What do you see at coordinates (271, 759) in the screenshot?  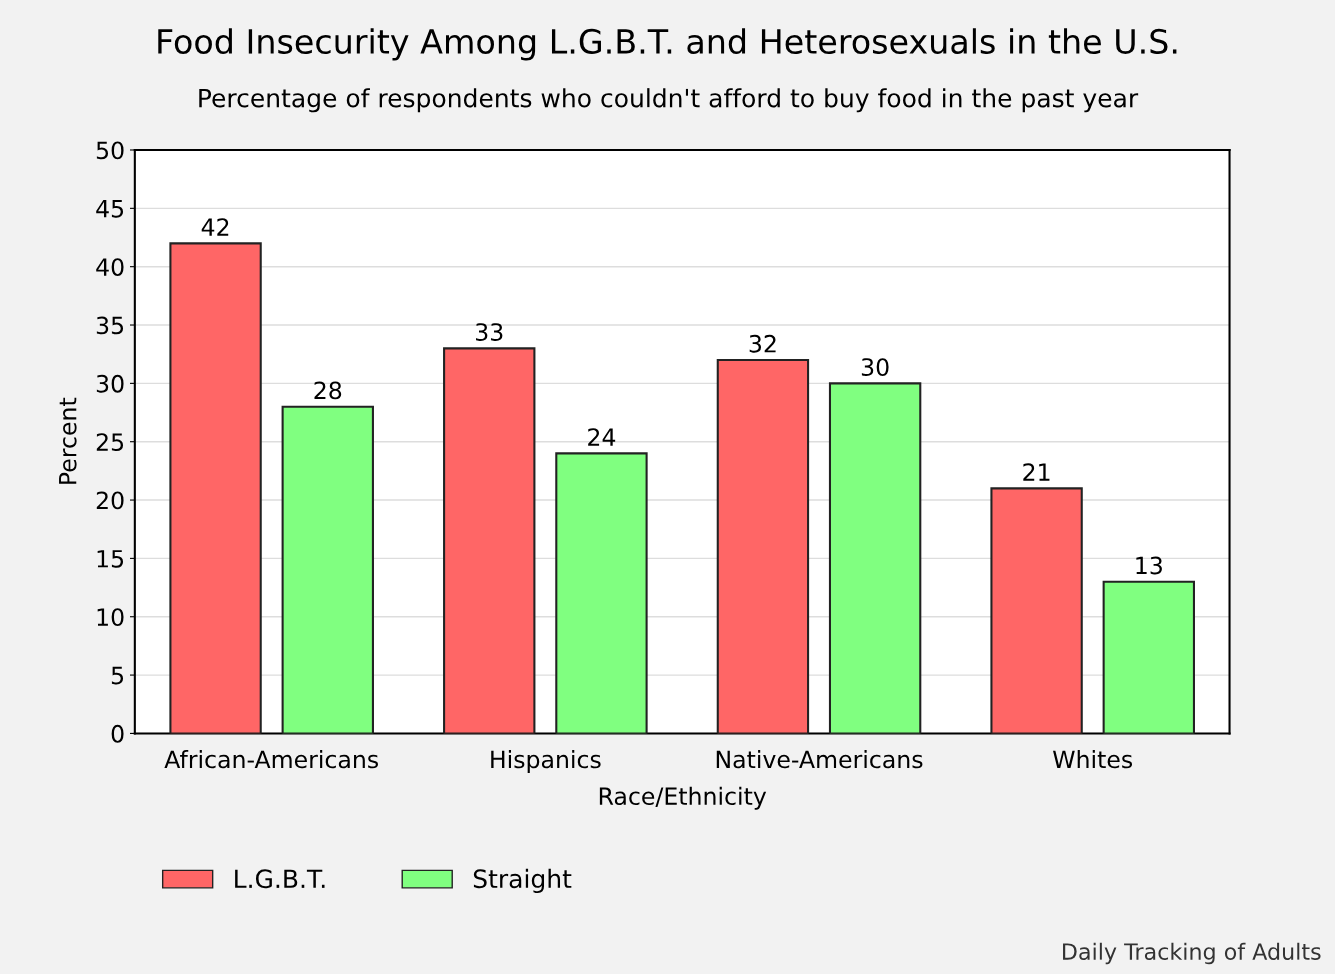 I see `x-tick-label: African-Americans` at bounding box center [271, 759].